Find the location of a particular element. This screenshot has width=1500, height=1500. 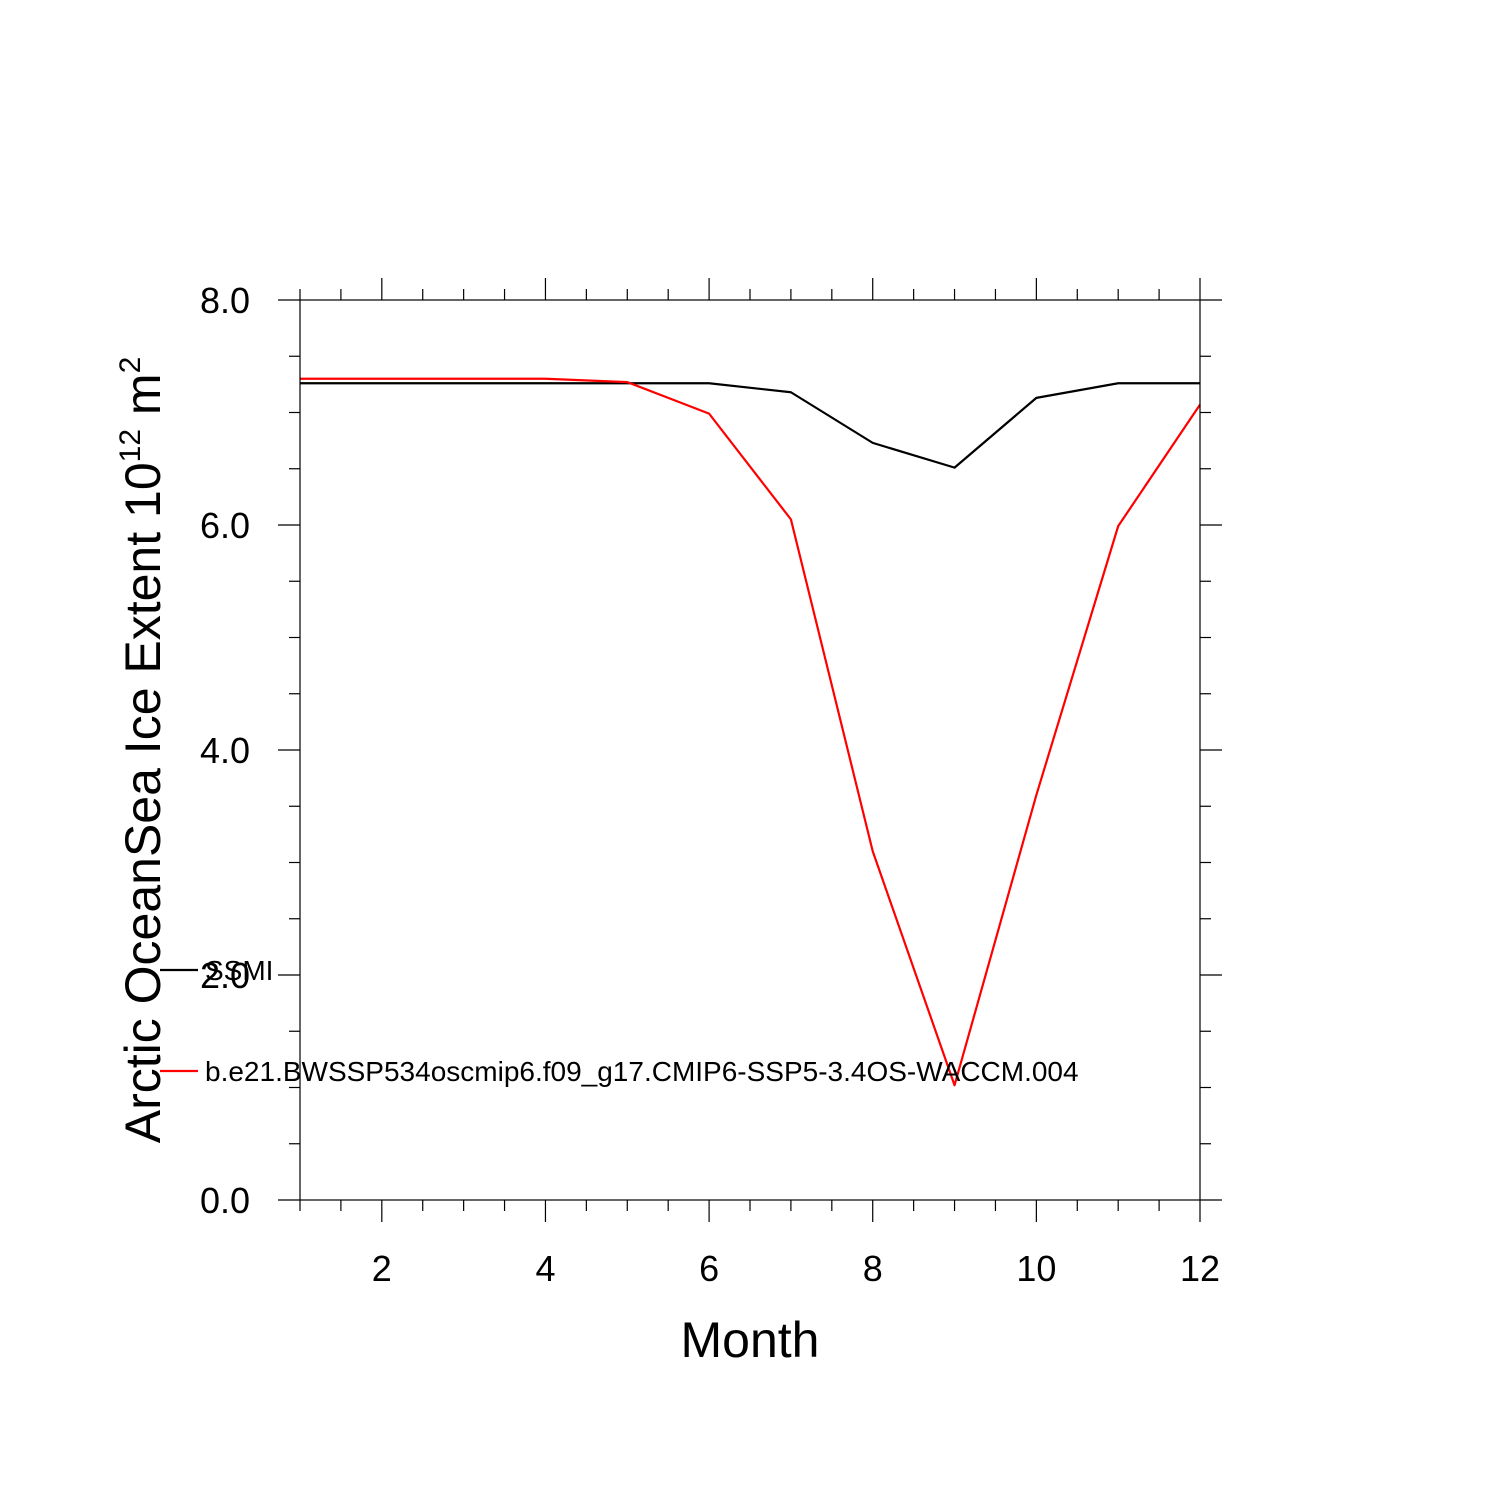

x-tick-label: 12 is located at coordinates (1200, 1268).